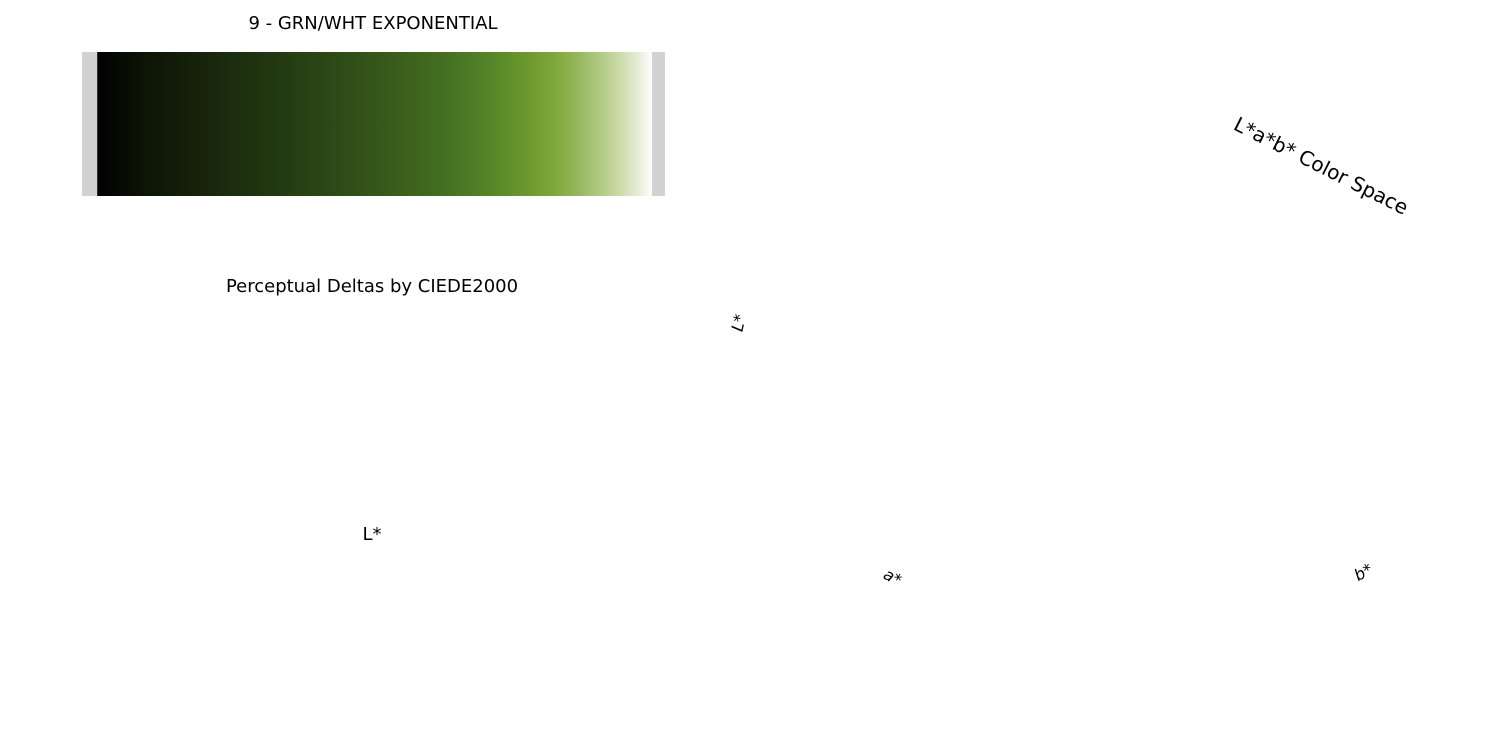  What do you see at coordinates (1321, 166) in the screenshot?
I see `lab3d-title: L*a*b* Color Space` at bounding box center [1321, 166].